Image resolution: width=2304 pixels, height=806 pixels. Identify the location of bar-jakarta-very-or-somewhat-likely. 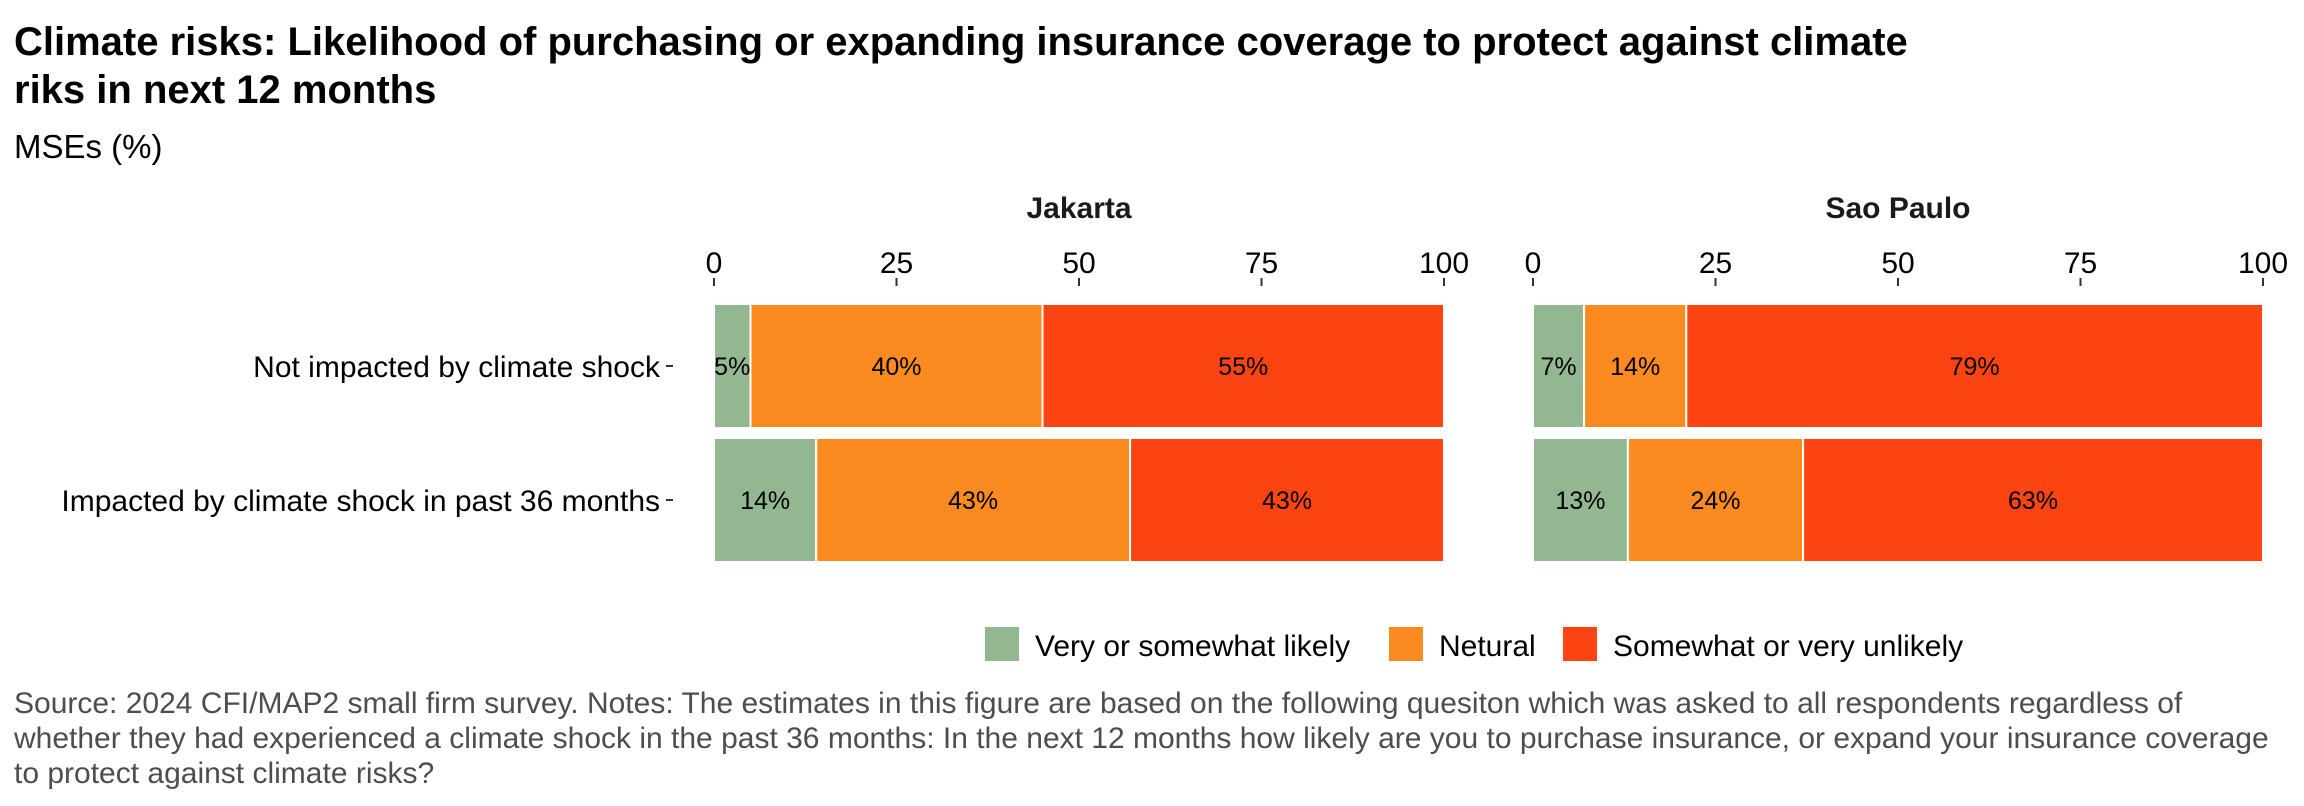
(732, 366).